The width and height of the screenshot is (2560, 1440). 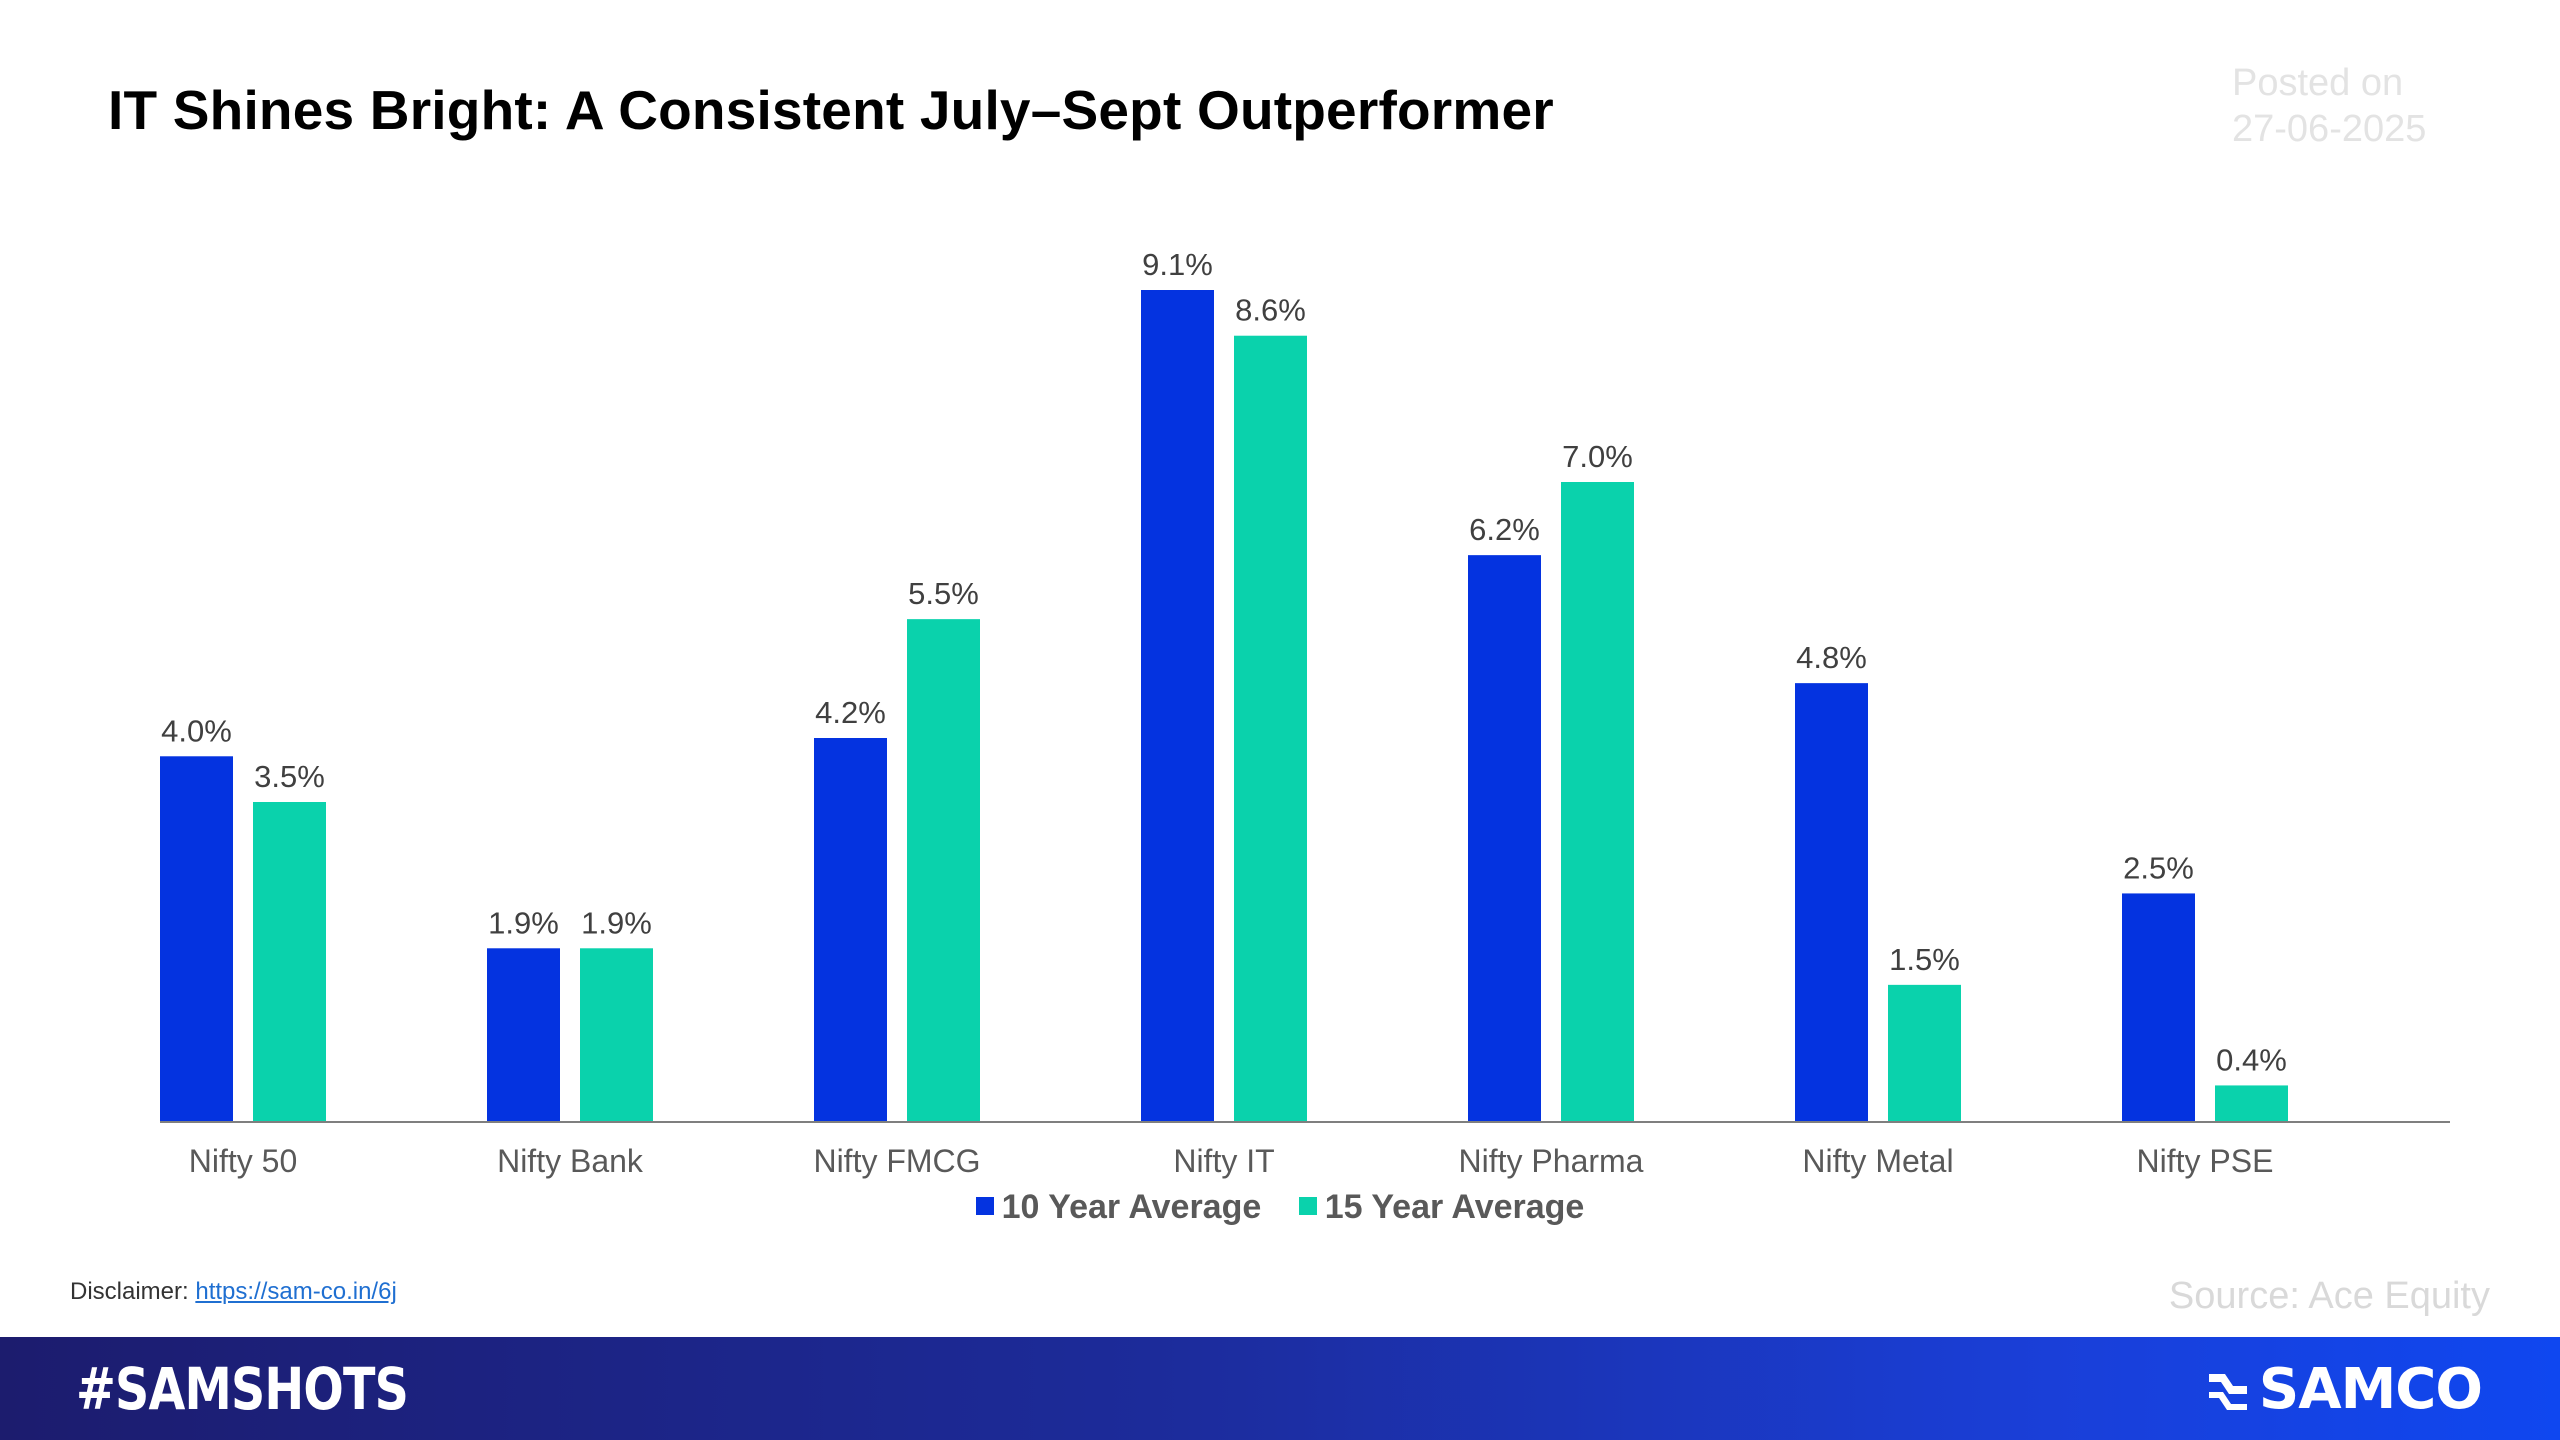 I want to click on legend-item-15yr: 15 Year Average, so click(x=1441, y=1207).